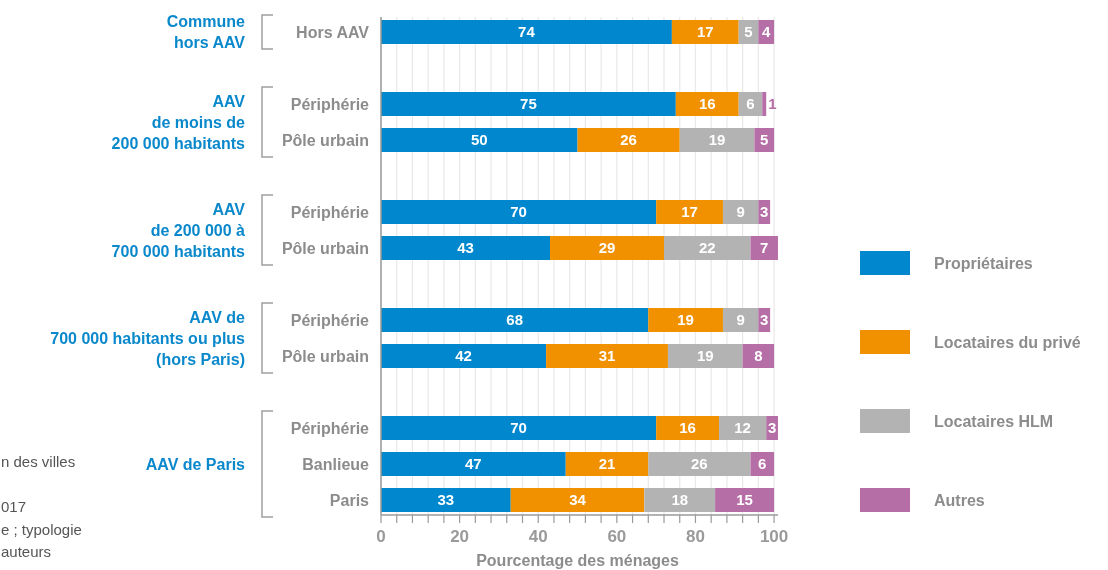  Describe the element at coordinates (333, 32) in the screenshot. I see `y-tick-label: Hors AAV` at that location.